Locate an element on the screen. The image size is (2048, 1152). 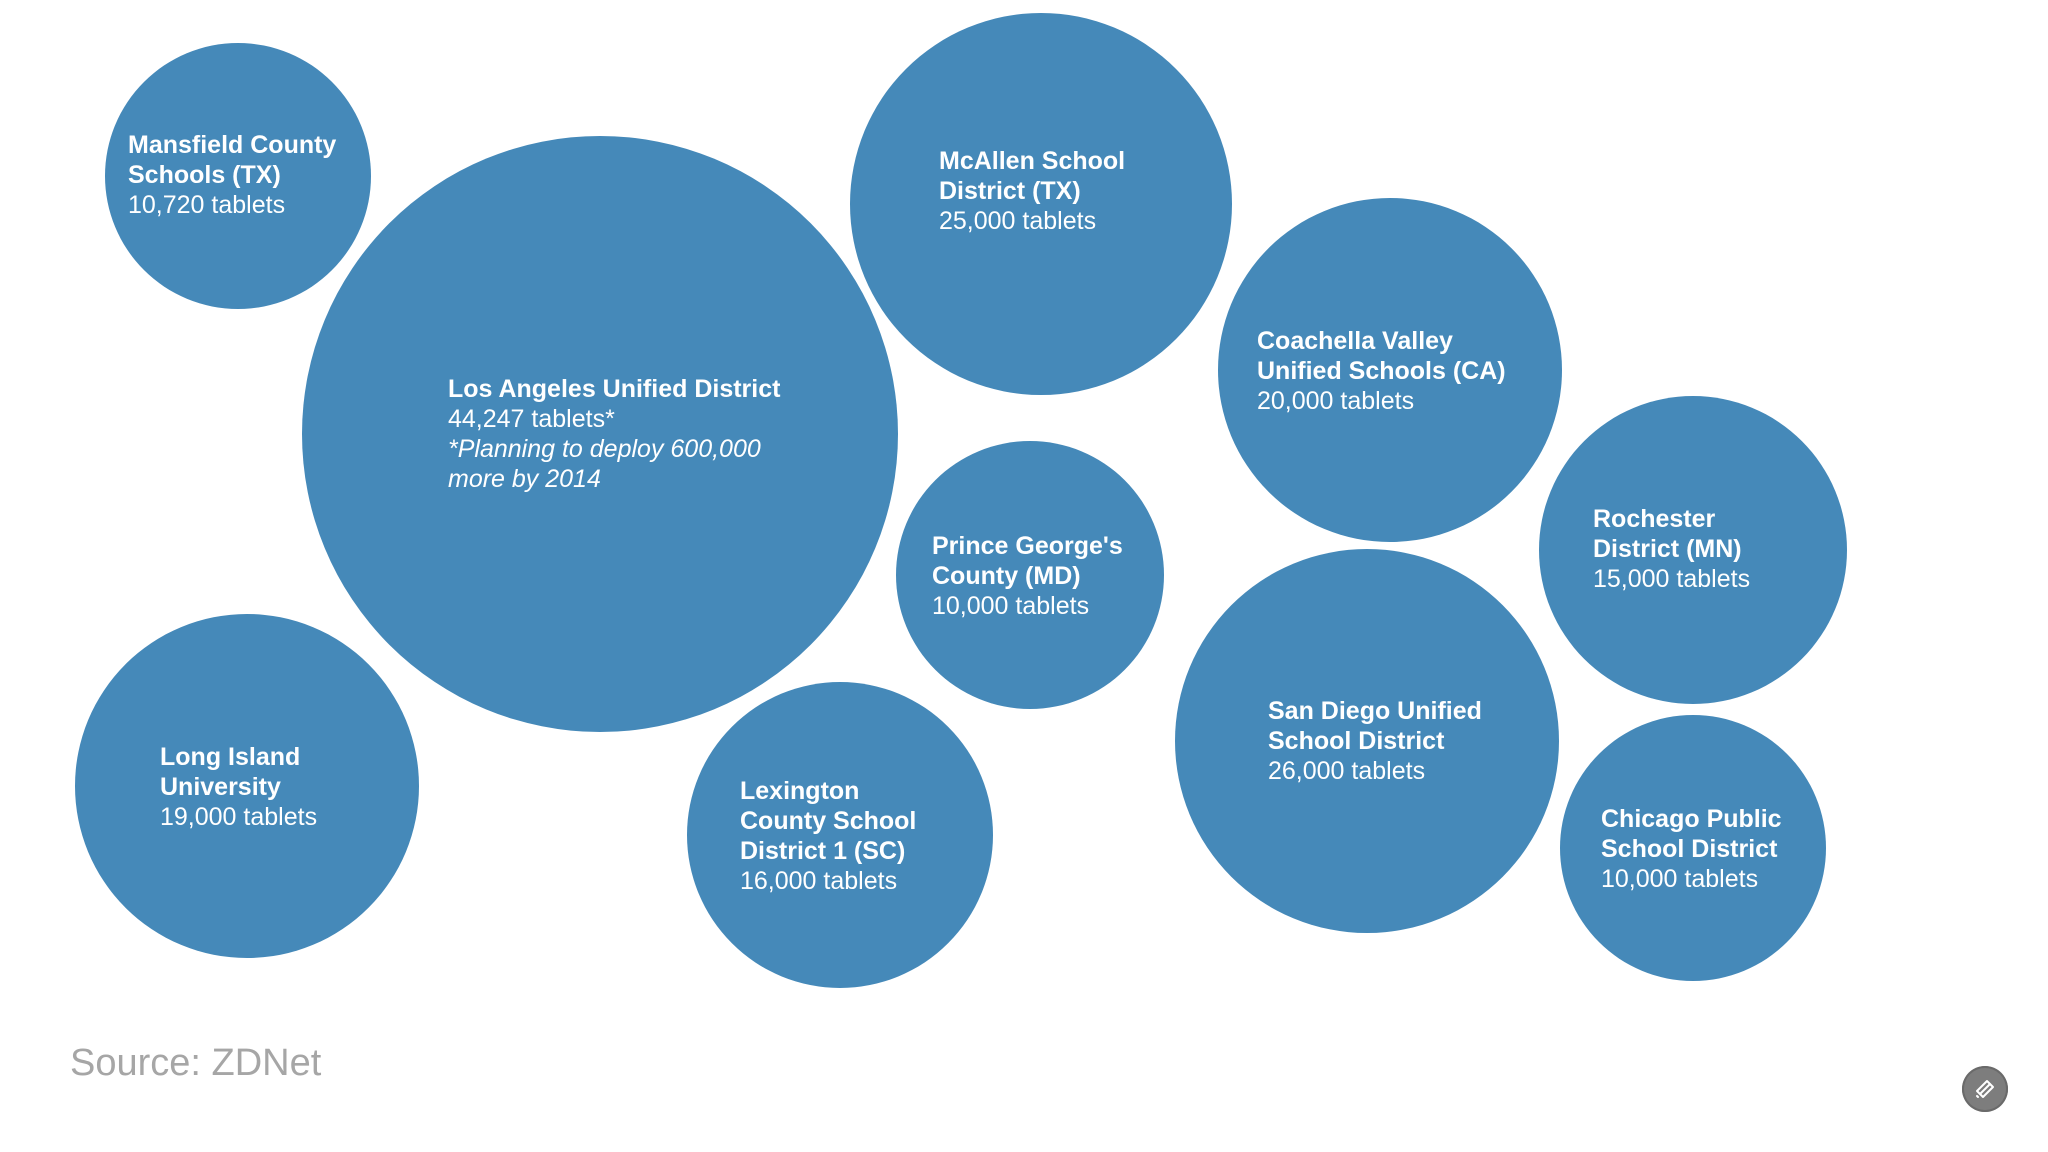
bubble-label-rochester-district-mn: Rochester District (MN) 15,000 tablets is located at coordinates (1671, 549).